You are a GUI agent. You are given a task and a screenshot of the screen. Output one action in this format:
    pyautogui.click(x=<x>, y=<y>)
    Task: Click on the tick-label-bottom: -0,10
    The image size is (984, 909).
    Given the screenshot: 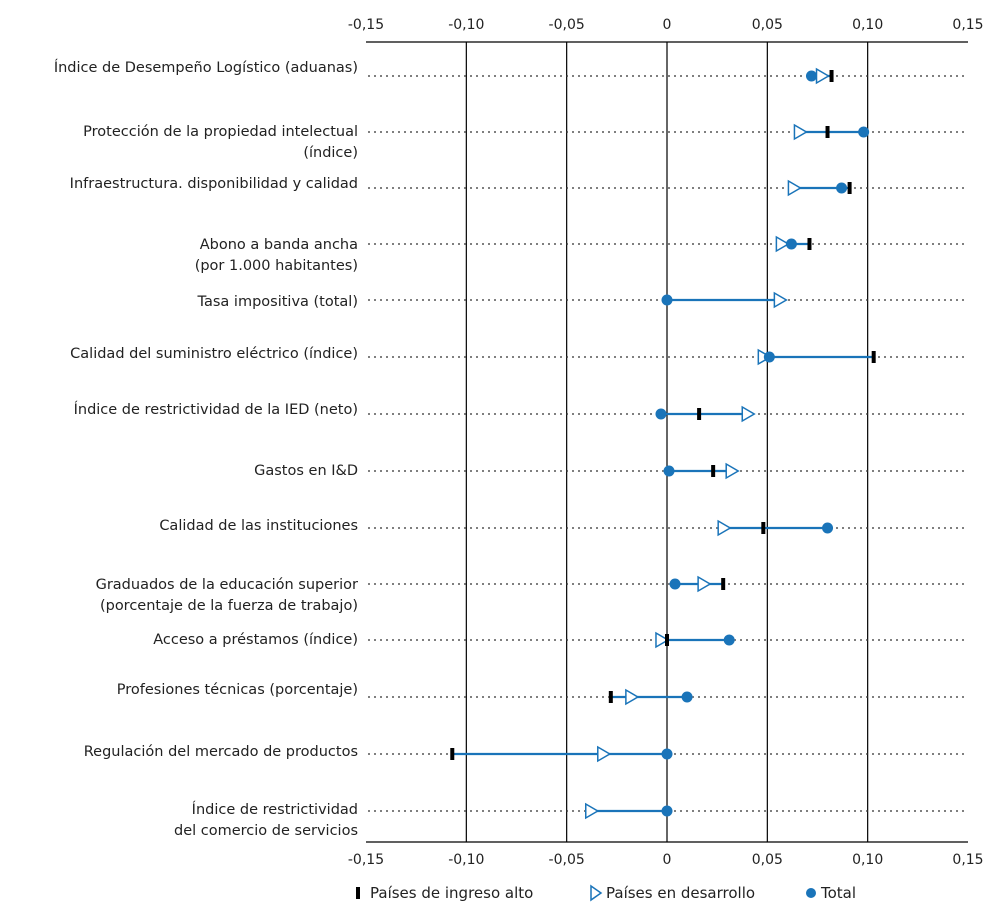 What is the action you would take?
    pyautogui.click(x=466, y=860)
    